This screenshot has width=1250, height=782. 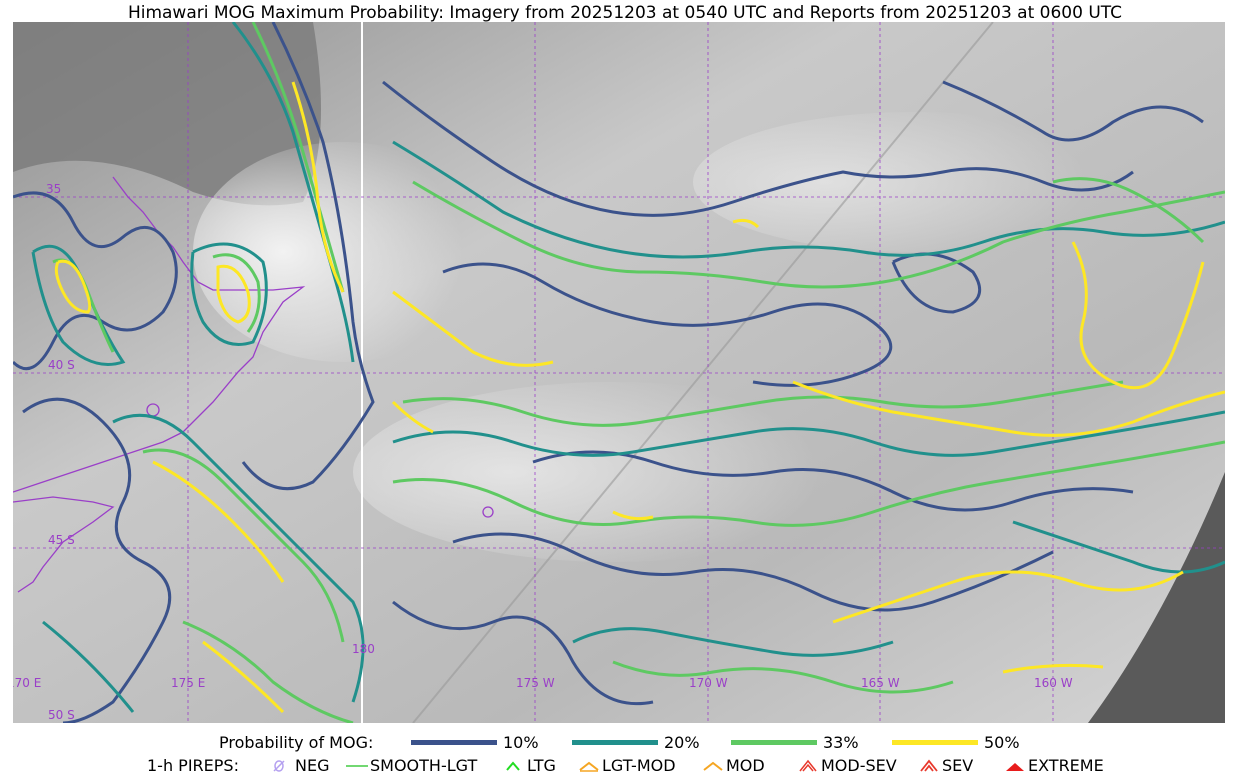 I want to click on no-data-region, so click(x=1156, y=597).